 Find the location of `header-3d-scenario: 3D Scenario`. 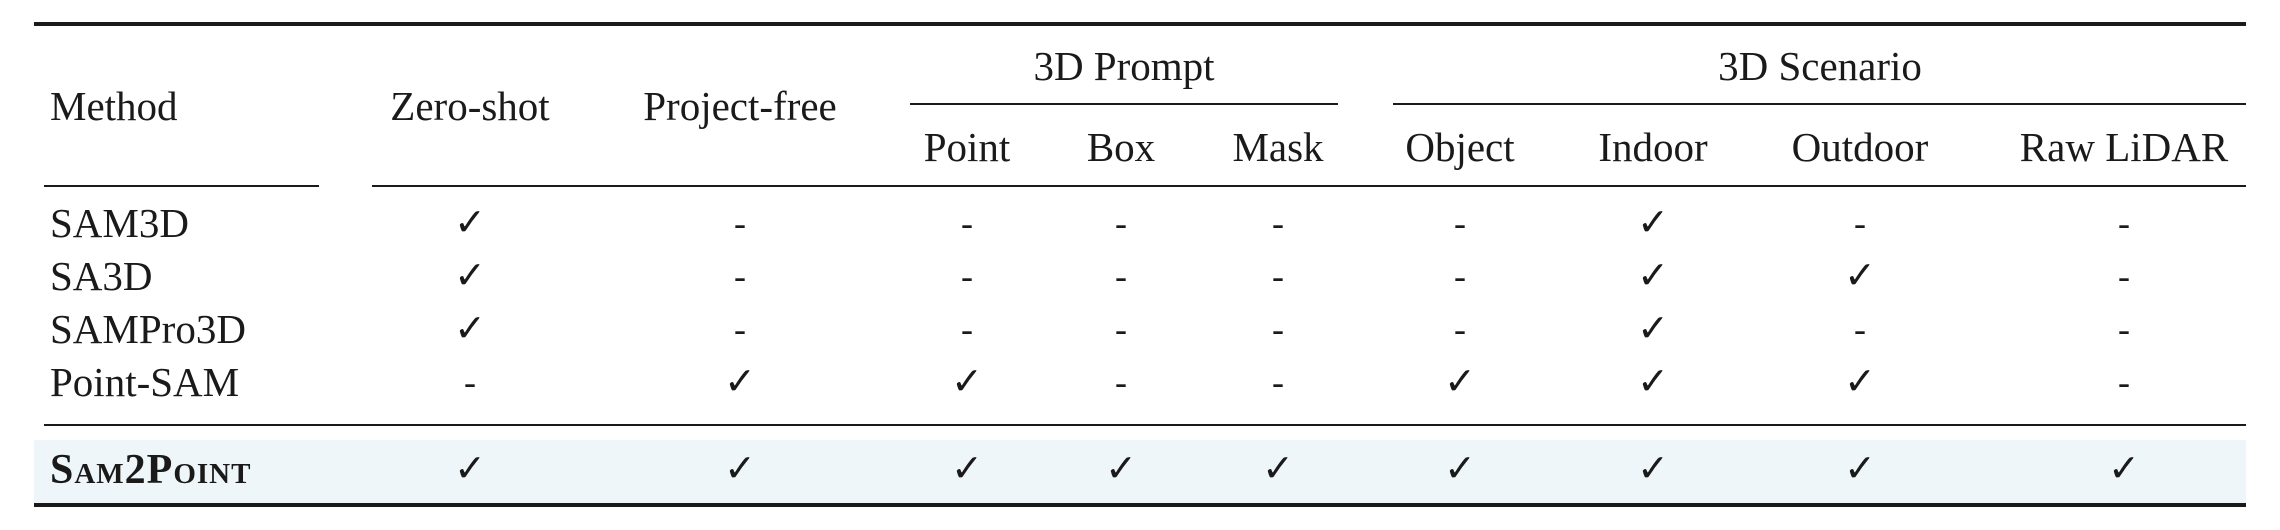

header-3d-scenario: 3D Scenario is located at coordinates (1820, 66).